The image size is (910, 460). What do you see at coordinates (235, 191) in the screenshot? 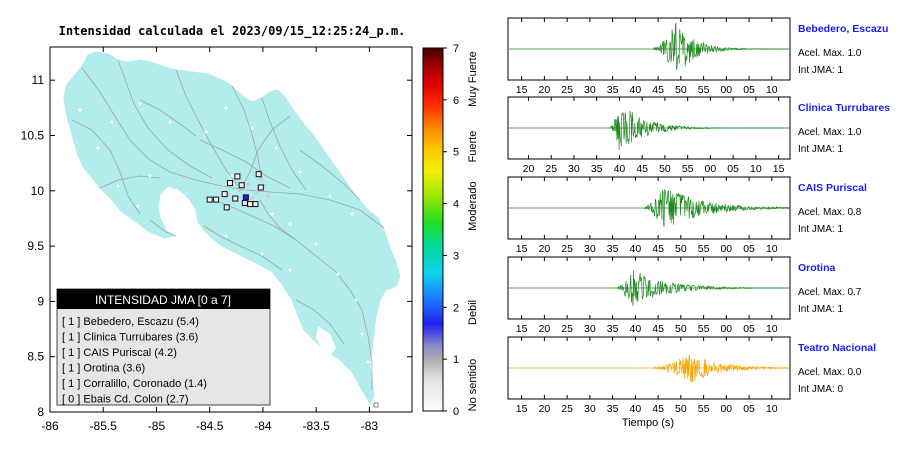
I see `station-markers` at bounding box center [235, 191].